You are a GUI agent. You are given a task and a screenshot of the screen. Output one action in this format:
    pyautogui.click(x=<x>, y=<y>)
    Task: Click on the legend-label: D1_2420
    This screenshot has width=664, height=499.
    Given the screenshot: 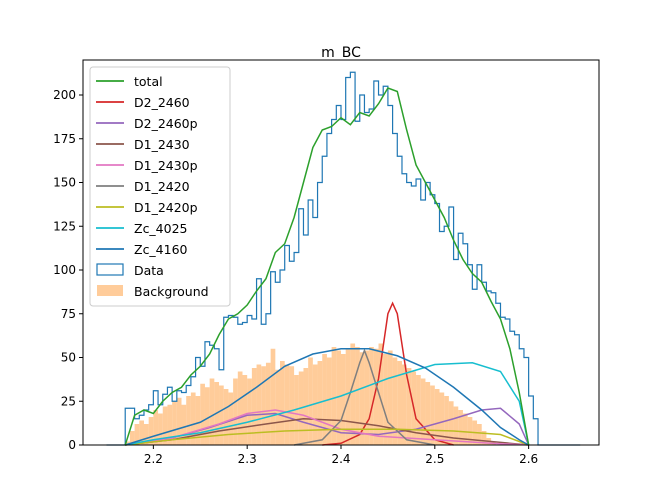 What is the action you would take?
    pyautogui.click(x=162, y=186)
    